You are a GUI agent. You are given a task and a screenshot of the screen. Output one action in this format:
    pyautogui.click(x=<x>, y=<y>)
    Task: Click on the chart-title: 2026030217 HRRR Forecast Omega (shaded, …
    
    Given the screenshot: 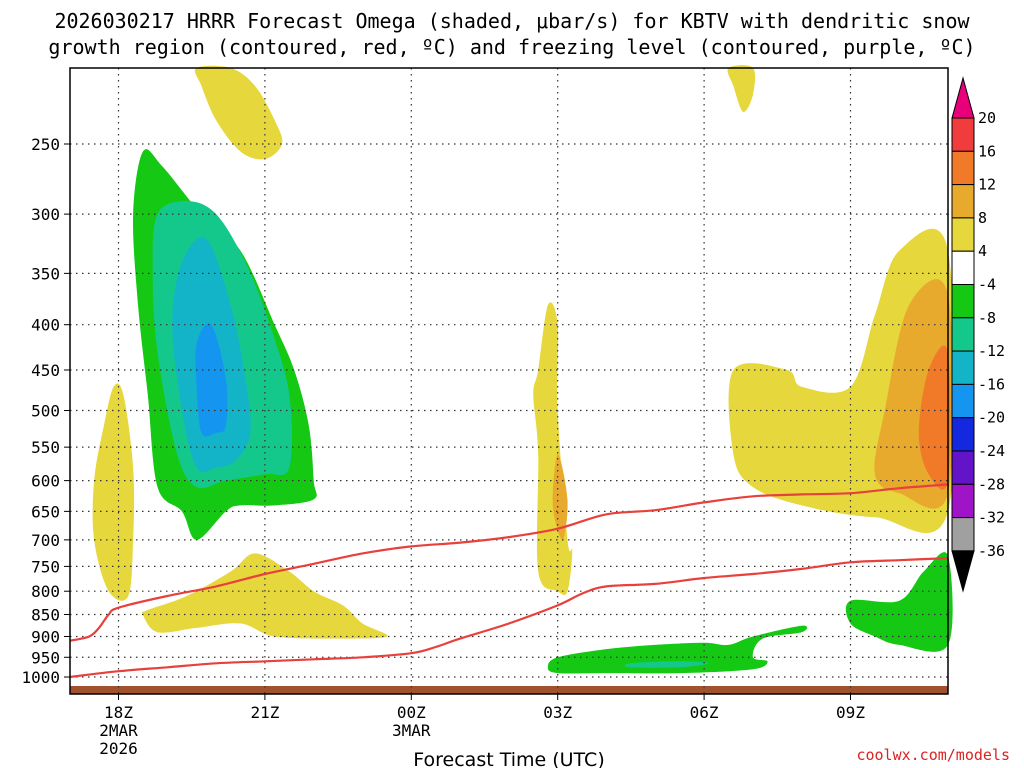 What is the action you would take?
    pyautogui.click(x=512, y=34)
    